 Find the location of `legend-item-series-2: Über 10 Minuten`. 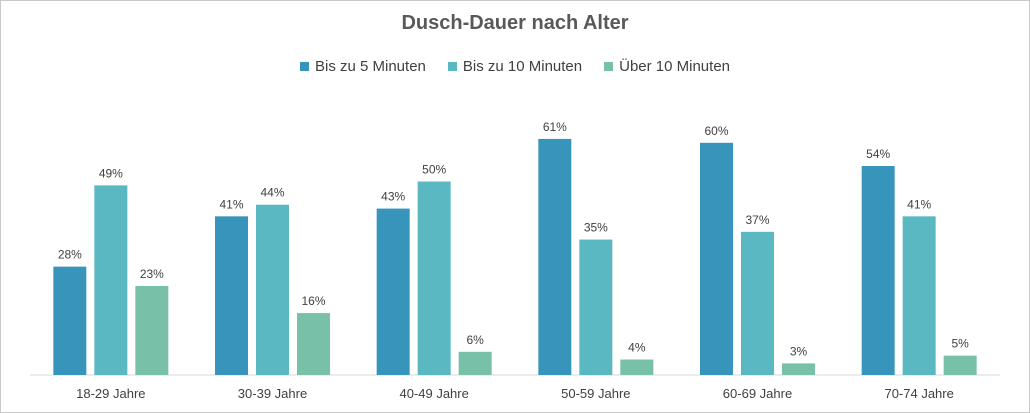

legend-item-series-2: Über 10 Minuten is located at coordinates (667, 66).